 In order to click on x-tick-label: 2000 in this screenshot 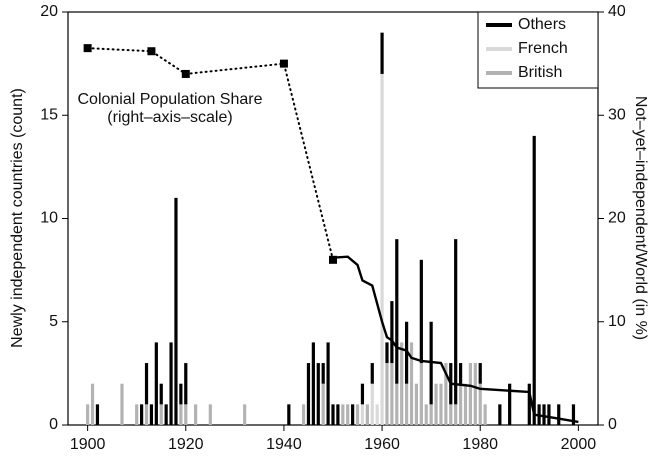, I will do `click(579, 444)`.